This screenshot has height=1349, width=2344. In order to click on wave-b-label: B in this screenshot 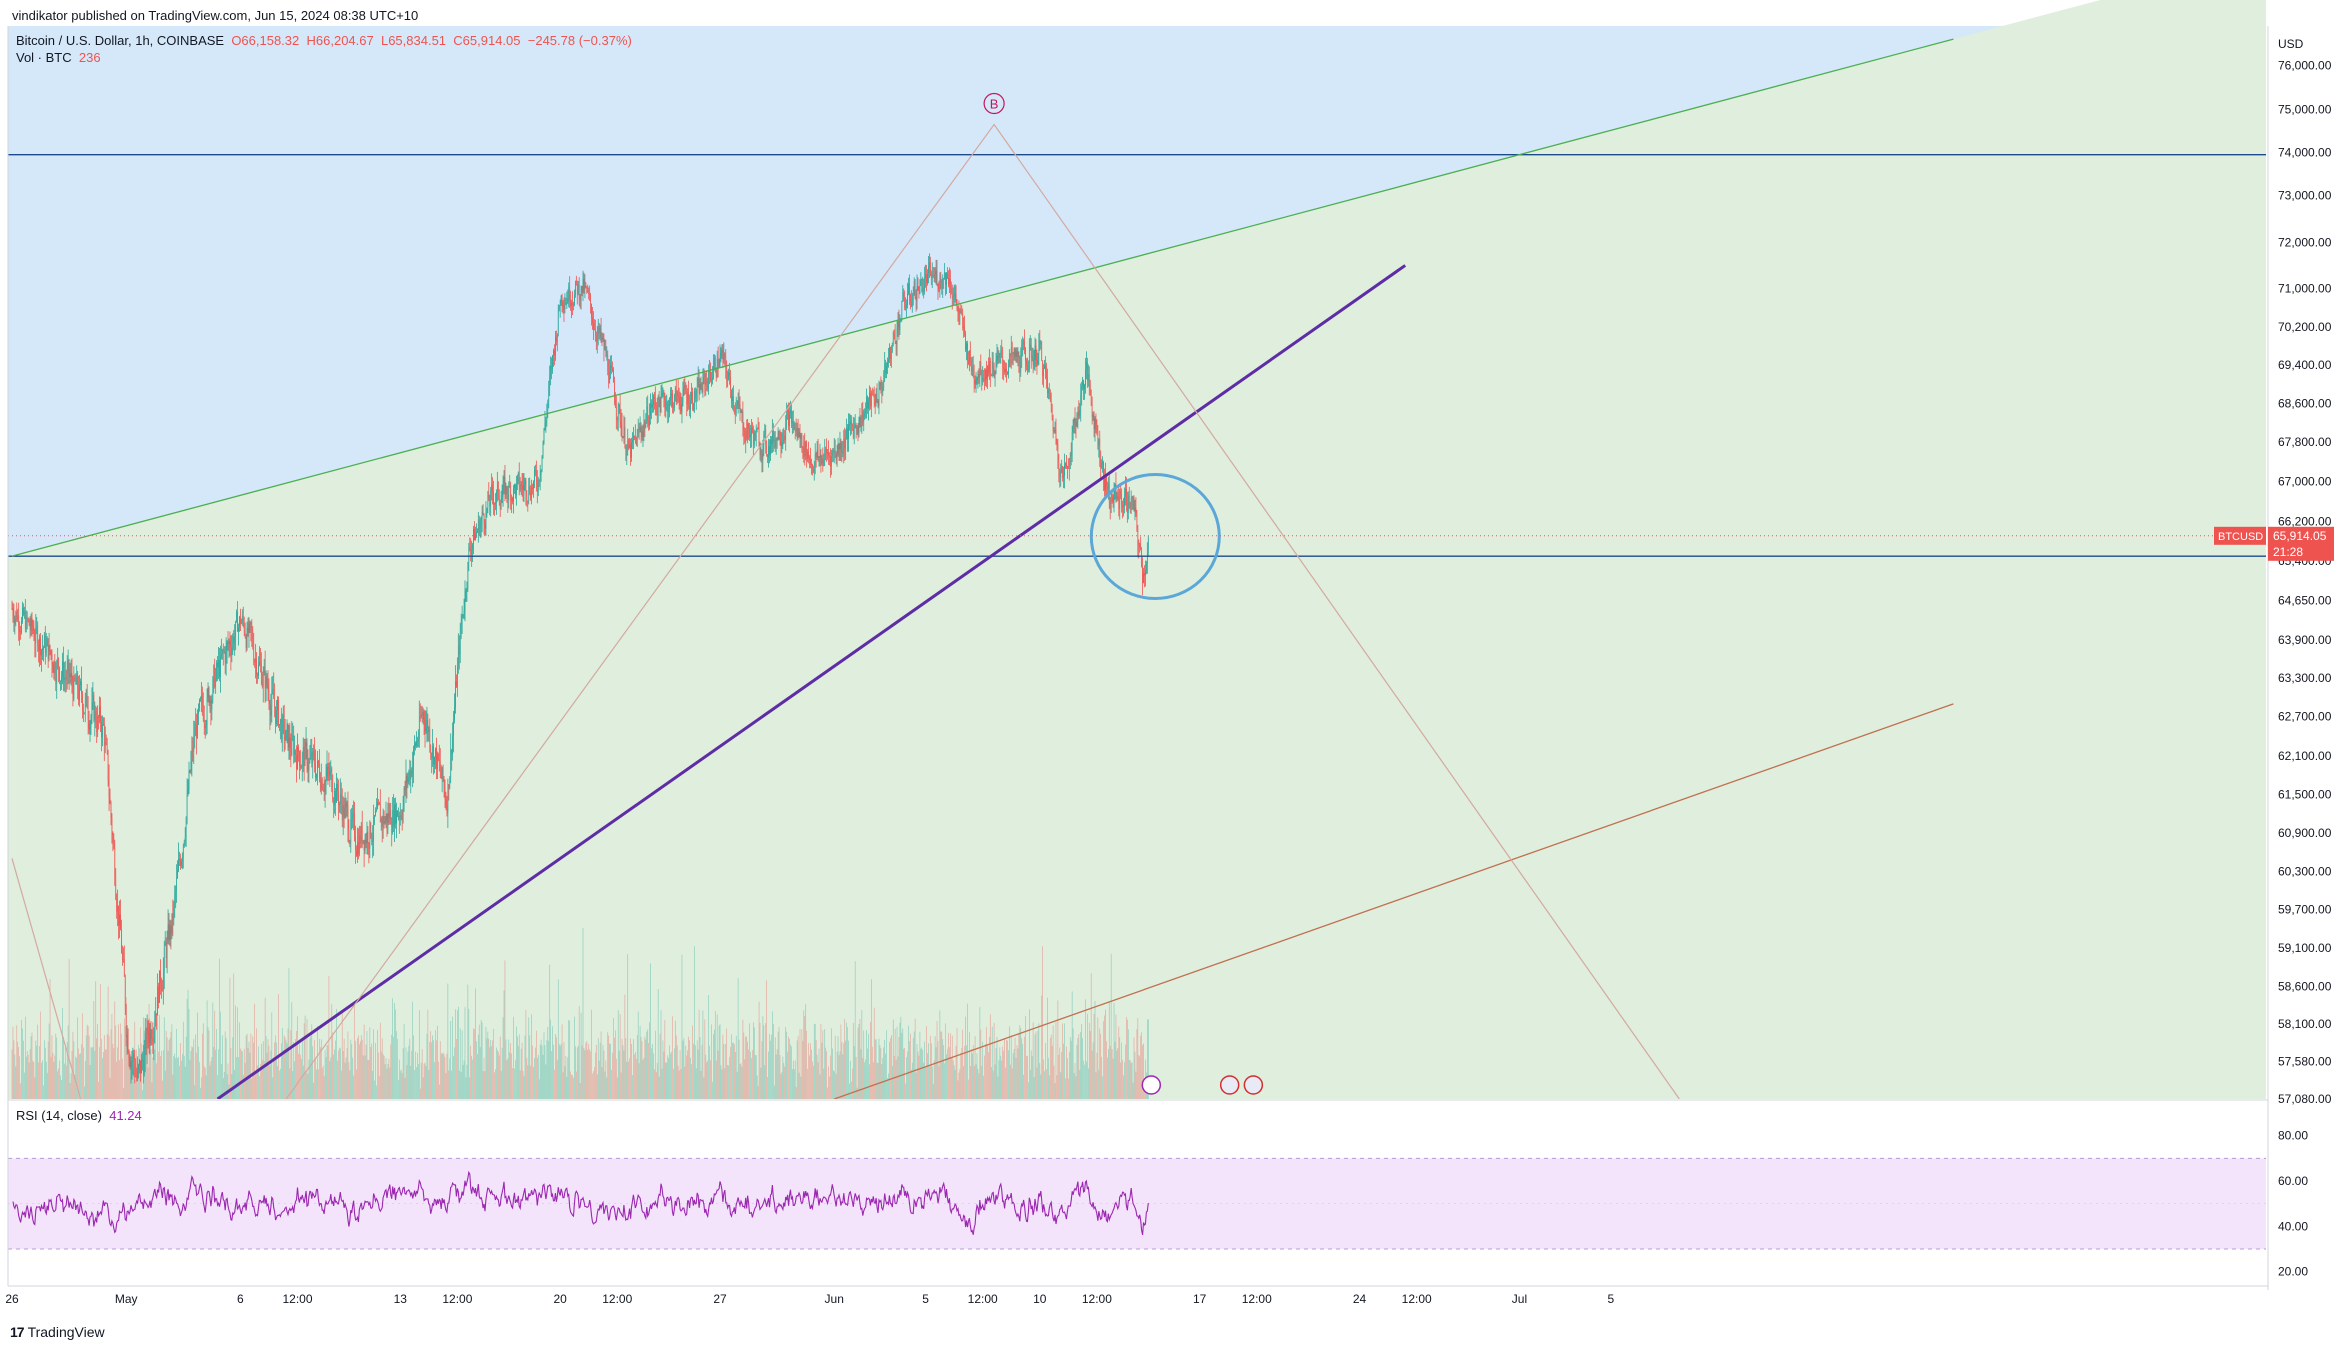, I will do `click(994, 103)`.